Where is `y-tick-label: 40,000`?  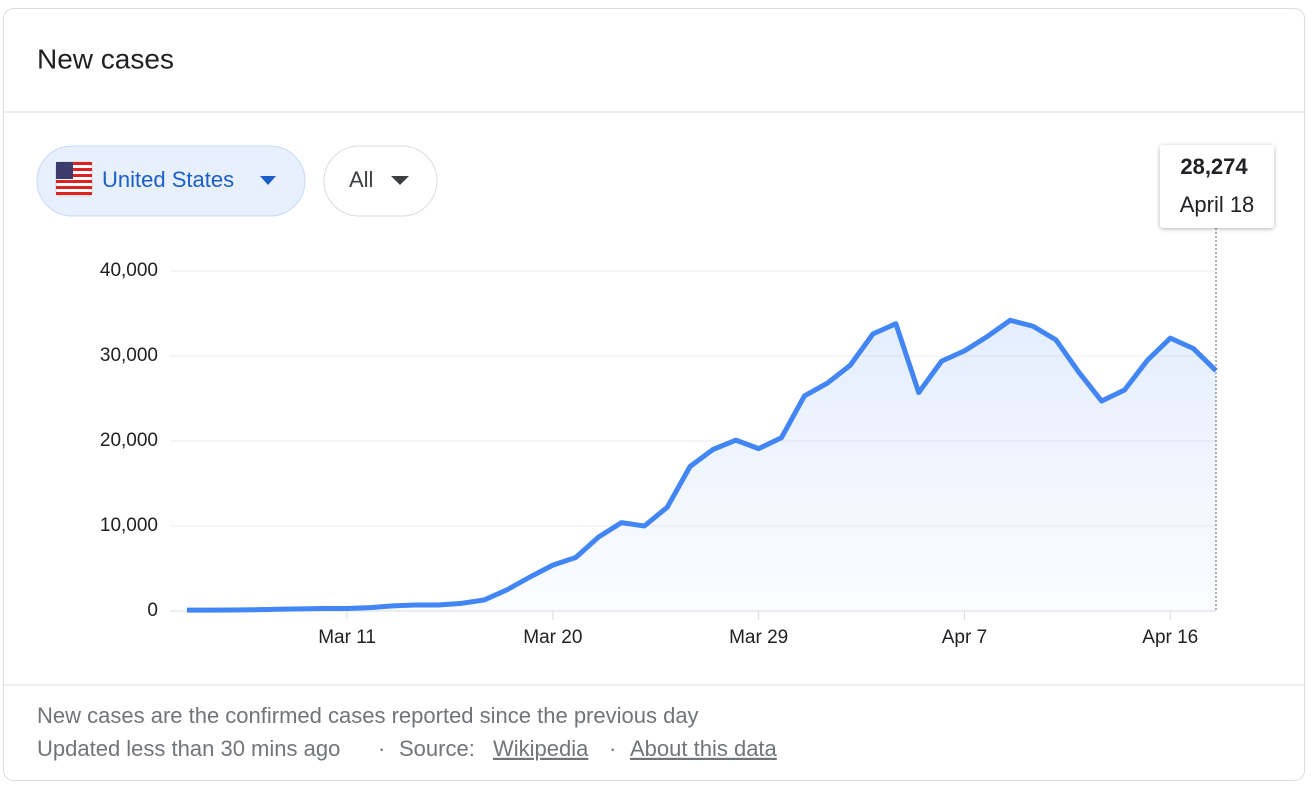
y-tick-label: 40,000 is located at coordinates (129, 270).